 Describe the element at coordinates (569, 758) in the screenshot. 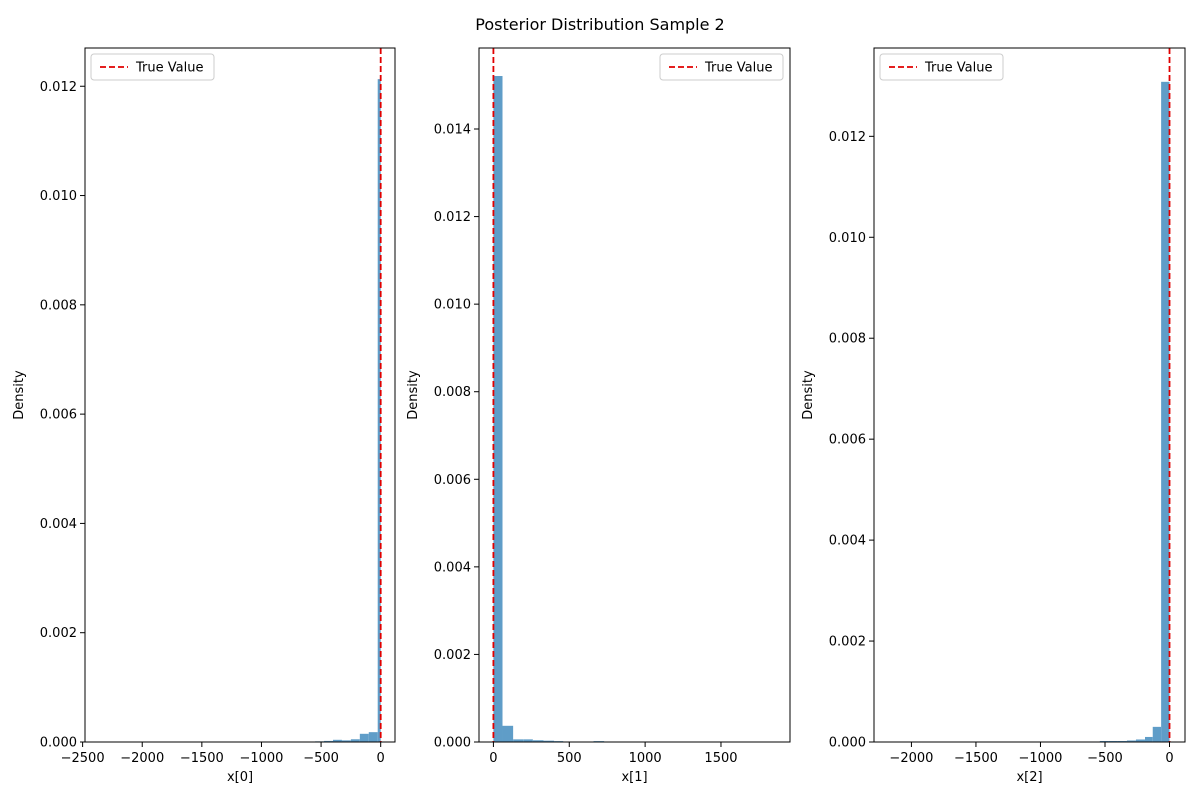

I see `x-tick-label: 500` at that location.